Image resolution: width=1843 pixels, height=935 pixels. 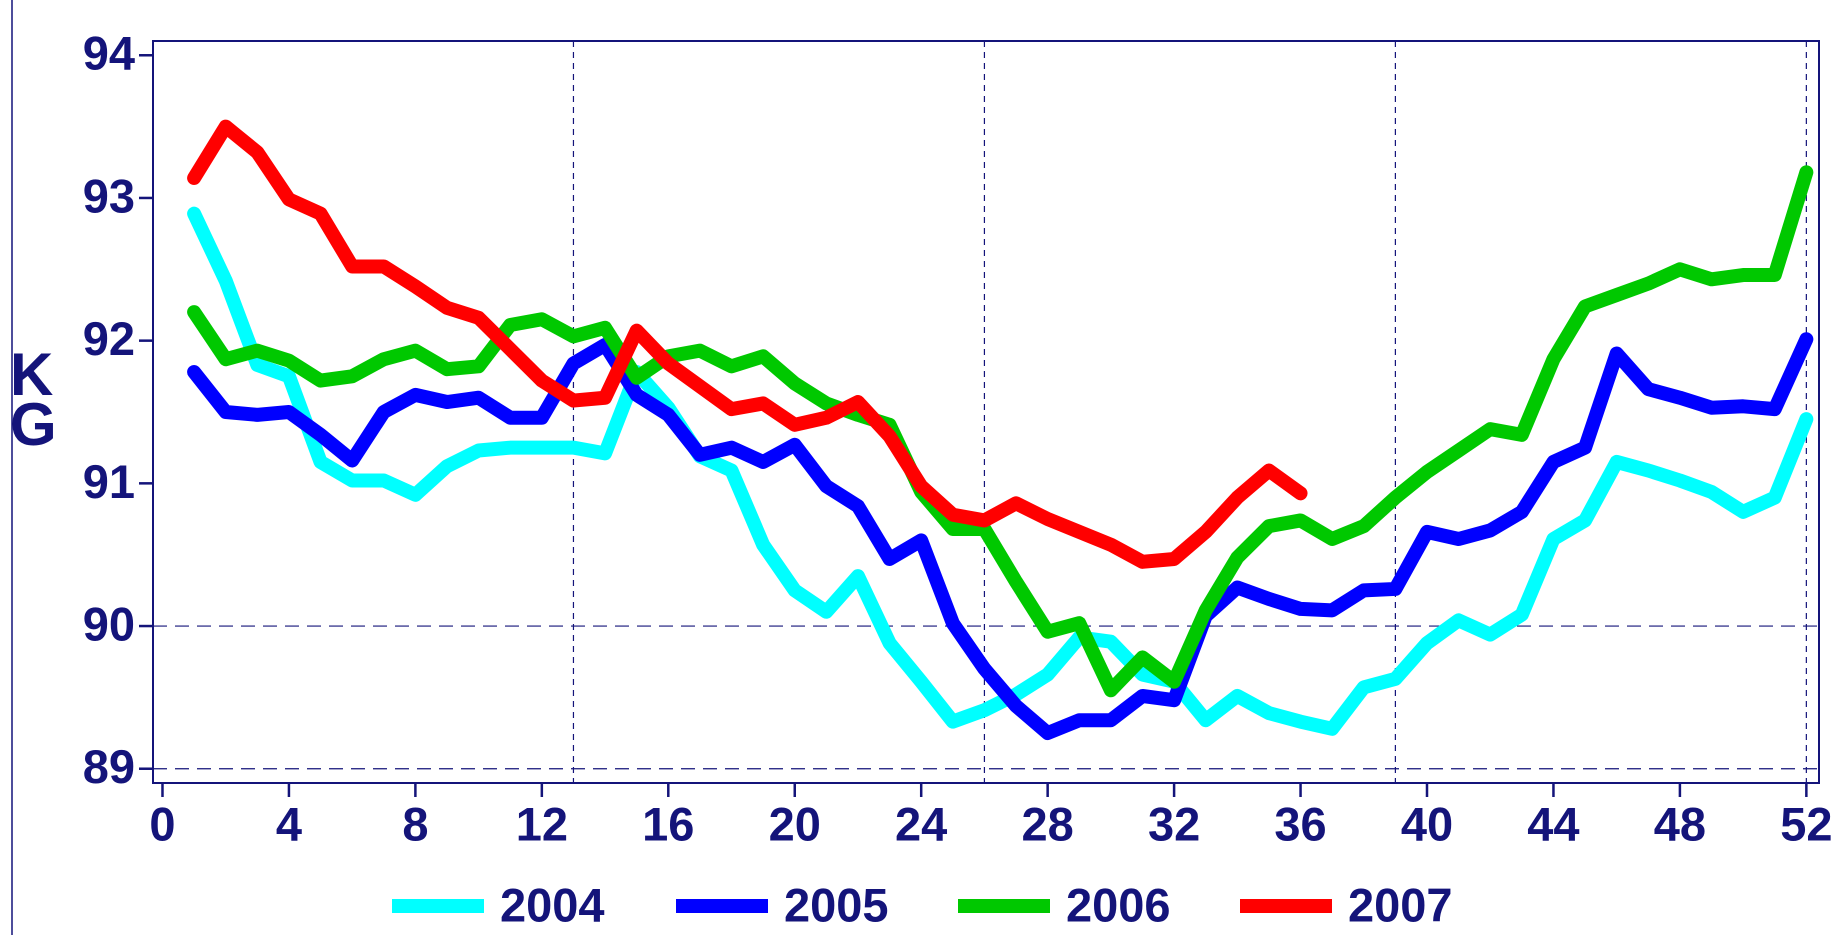 I want to click on x-tick-label: 8, so click(x=415, y=823).